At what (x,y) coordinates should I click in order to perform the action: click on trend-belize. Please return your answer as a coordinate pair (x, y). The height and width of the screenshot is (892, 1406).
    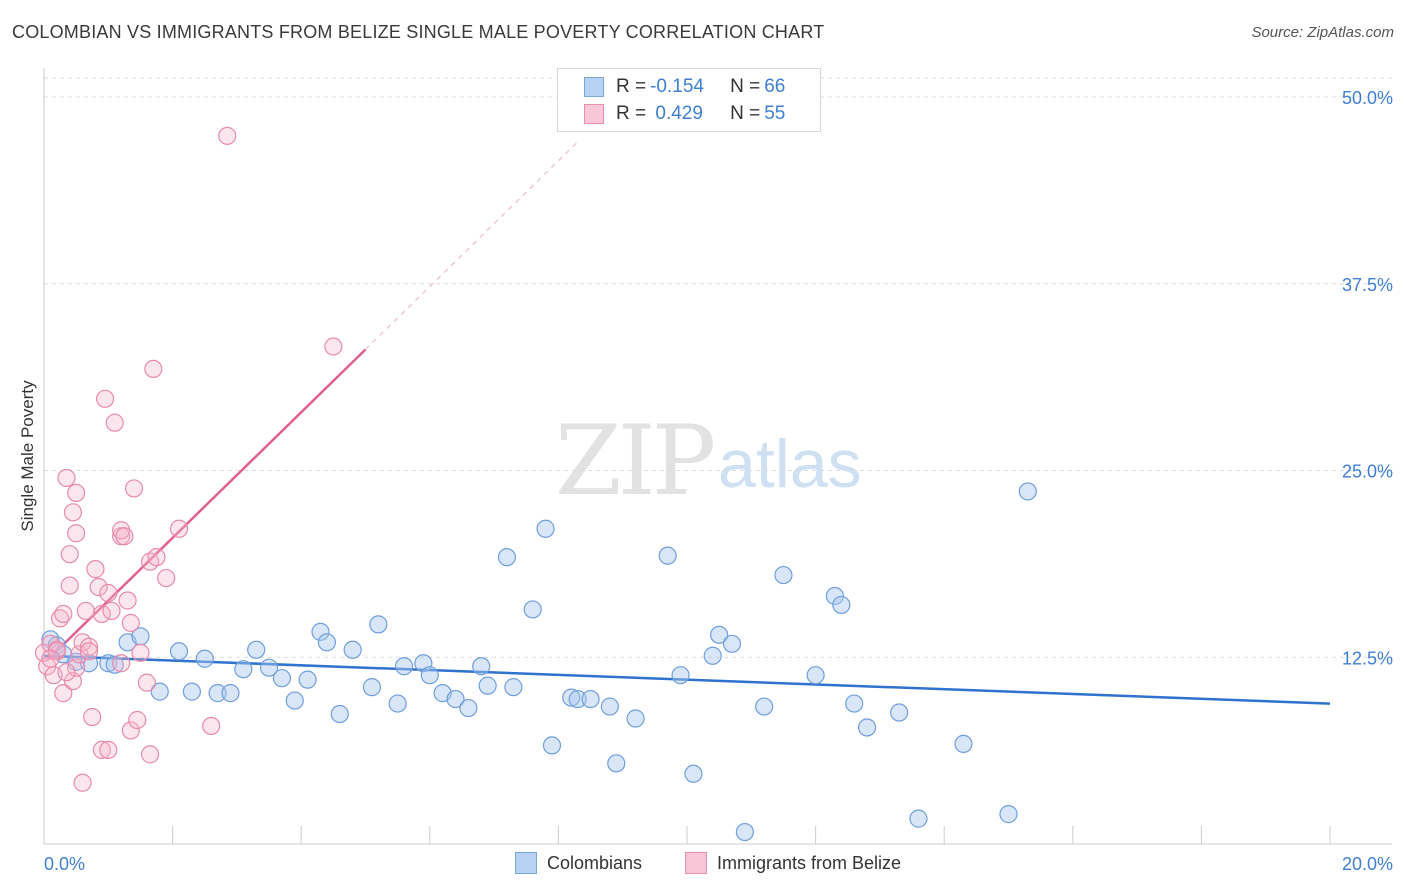
    Looking at the image, I should click on (206, 505).